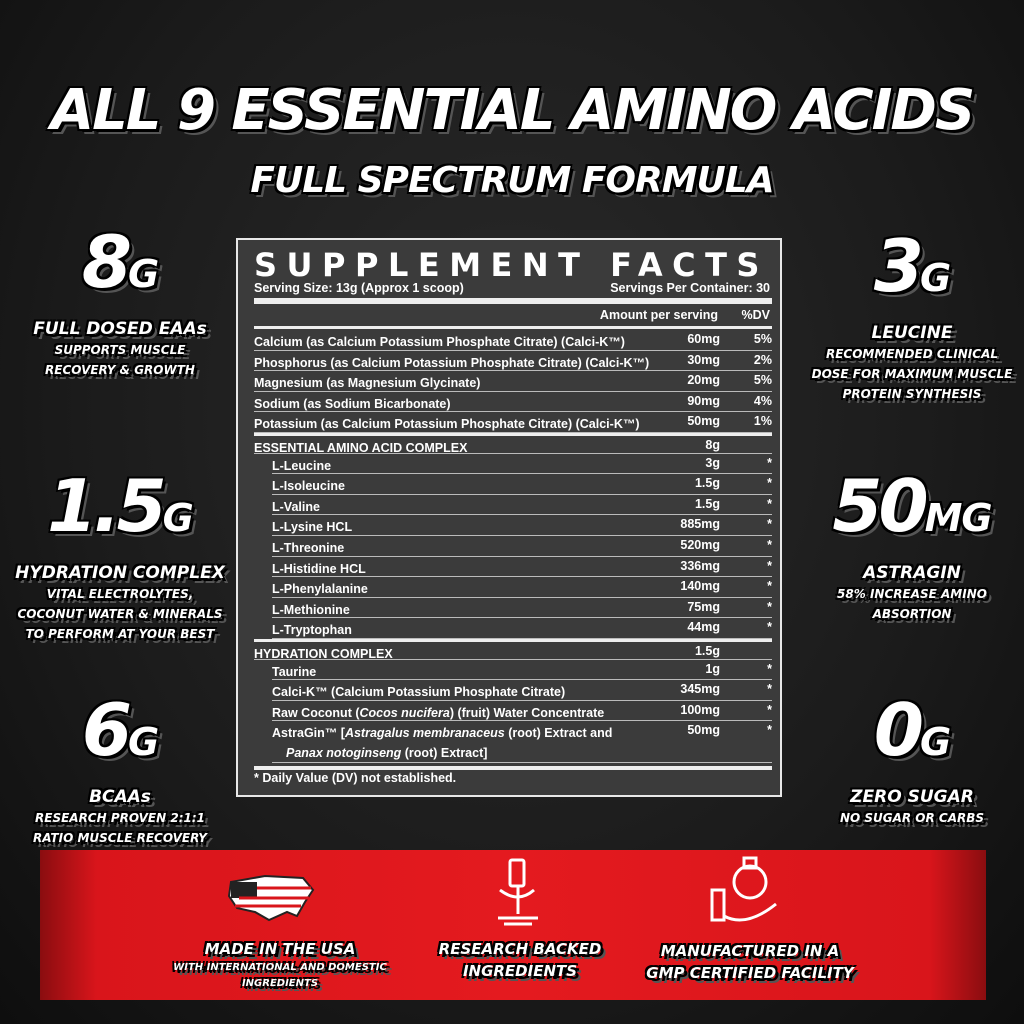  Describe the element at coordinates (271, 898) in the screenshot. I see `usa-icon` at that location.